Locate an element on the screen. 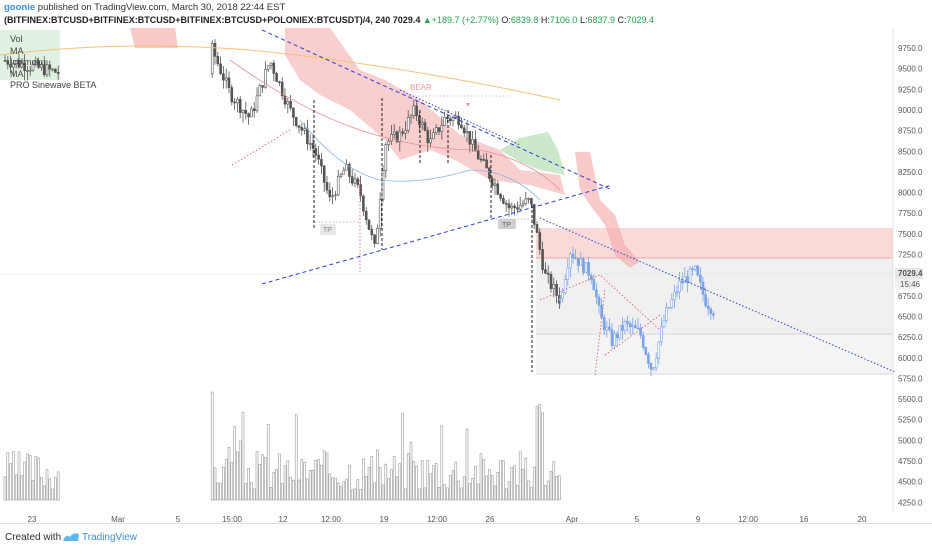 The image size is (932, 551). tp-badge is located at coordinates (328, 229).